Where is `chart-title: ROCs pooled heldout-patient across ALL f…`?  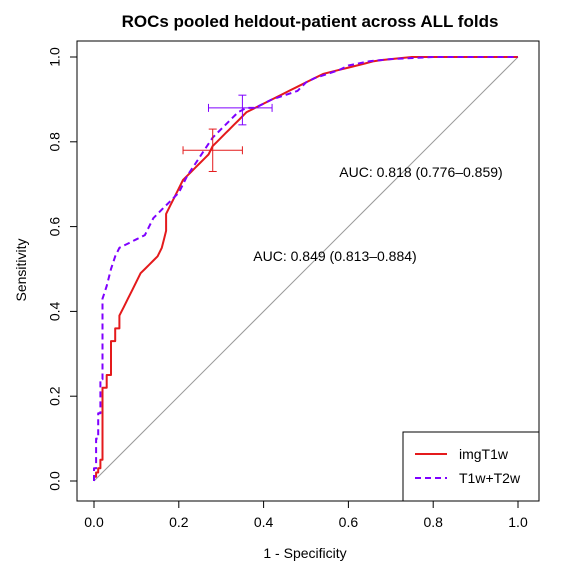
chart-title: ROCs pooled heldout-patient across ALL f… is located at coordinates (310, 21).